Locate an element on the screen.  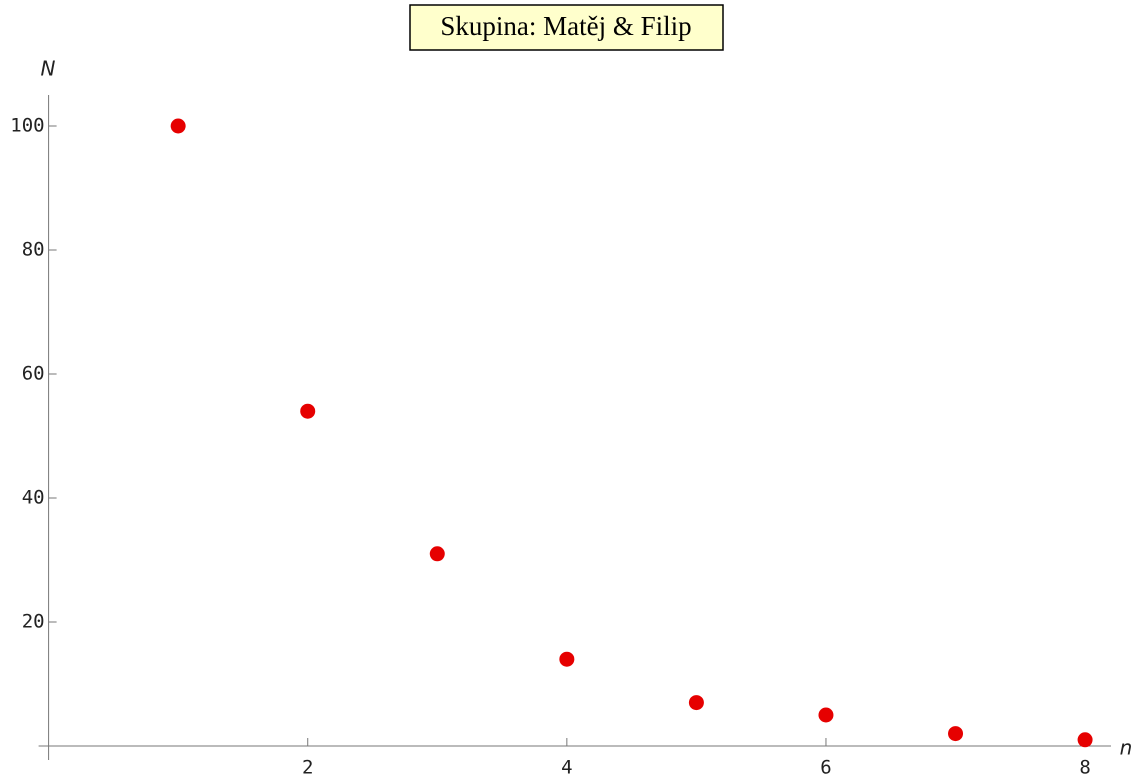
x-tick-label: 8 is located at coordinates (1084, 768).